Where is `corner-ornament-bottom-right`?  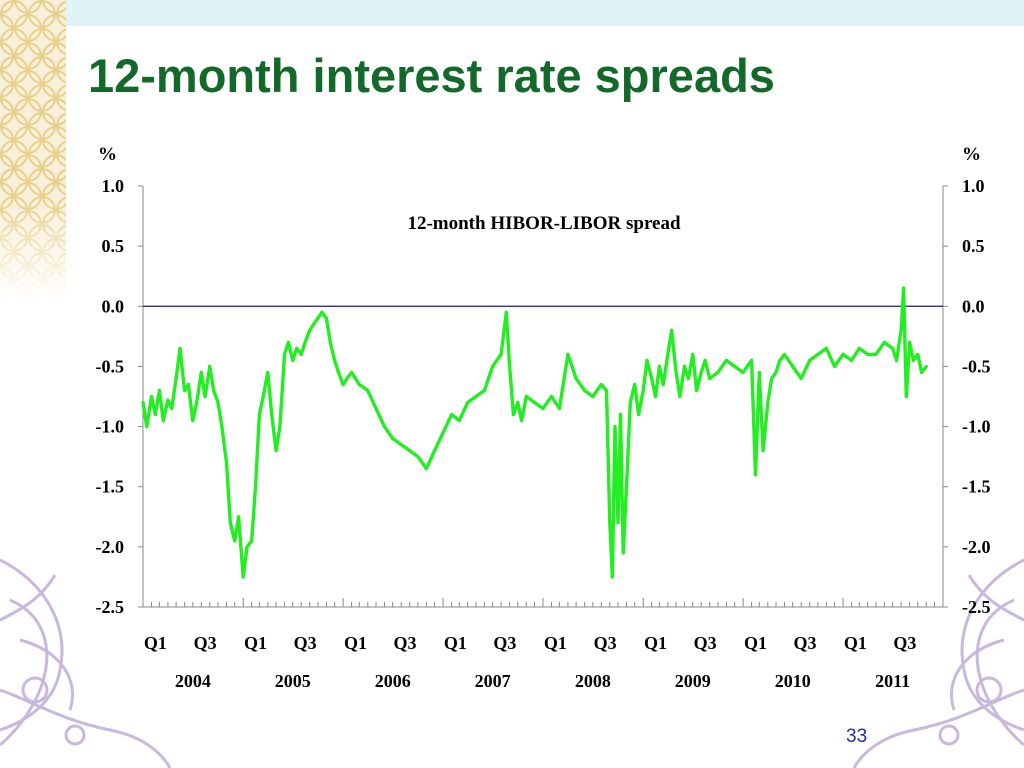 corner-ornament-bottom-right is located at coordinates (938, 663).